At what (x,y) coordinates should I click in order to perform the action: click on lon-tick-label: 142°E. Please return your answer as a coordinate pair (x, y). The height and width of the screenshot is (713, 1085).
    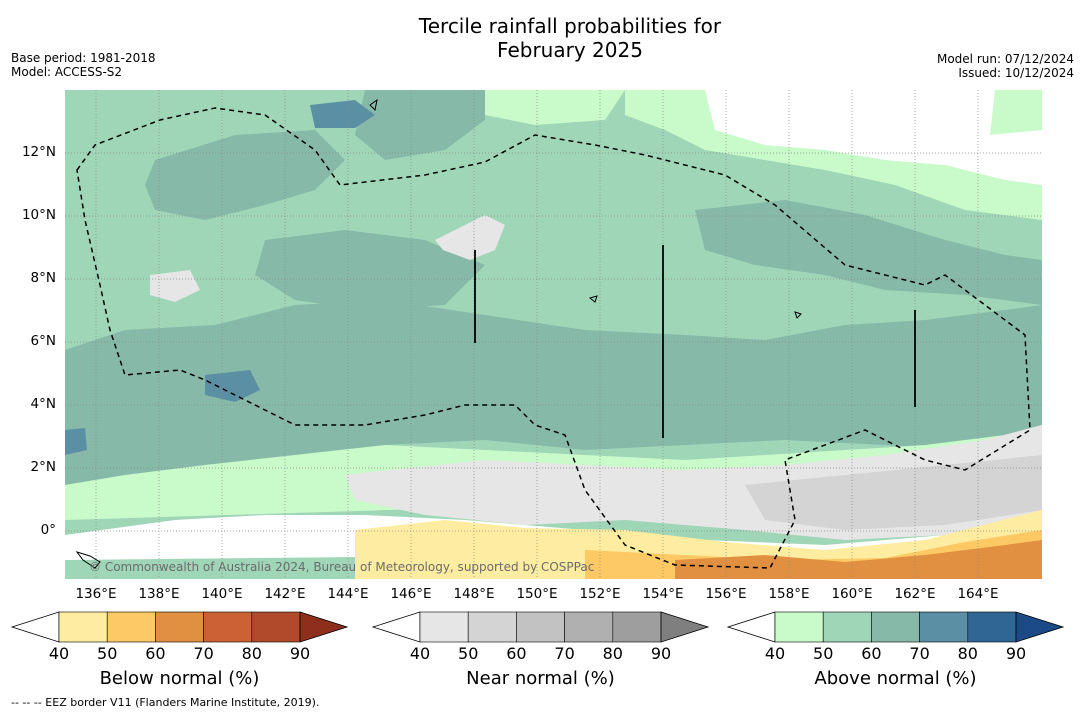
    Looking at the image, I should click on (285, 594).